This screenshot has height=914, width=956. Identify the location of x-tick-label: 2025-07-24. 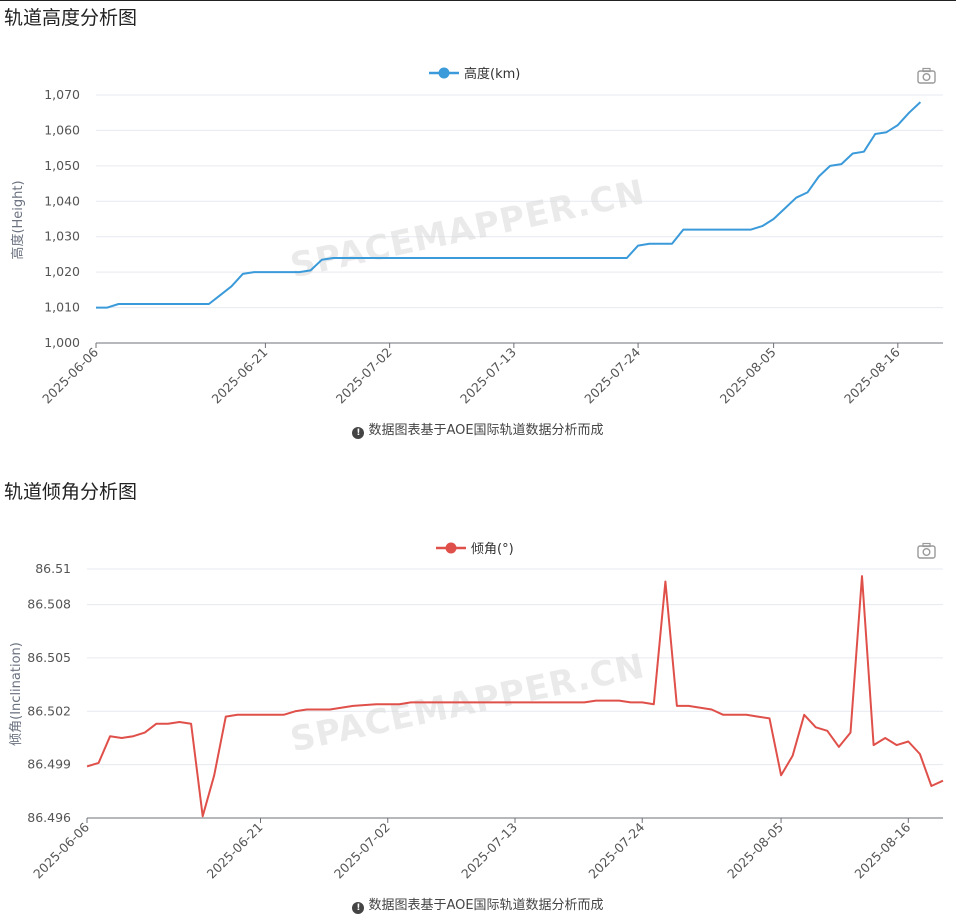
(616, 850).